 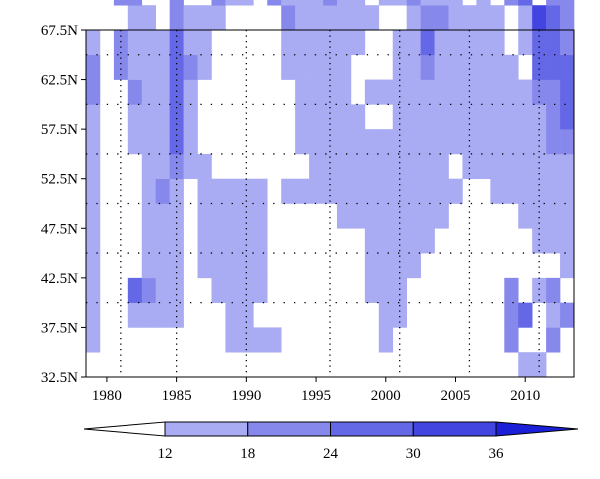 I want to click on y-tick-label: 32.5N, so click(x=59, y=378).